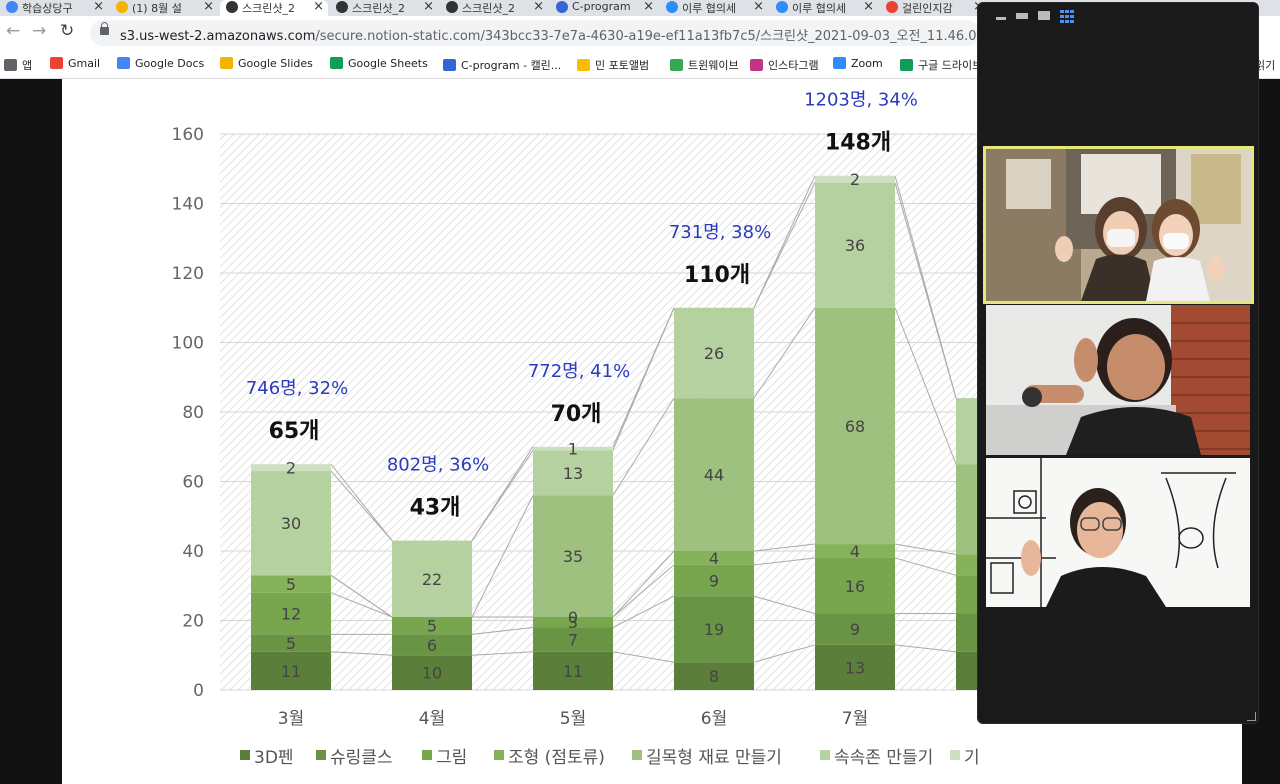 The width and height of the screenshot is (1280, 784). What do you see at coordinates (573, 640) in the screenshot?
I see `bar-segment-label: 7` at bounding box center [573, 640].